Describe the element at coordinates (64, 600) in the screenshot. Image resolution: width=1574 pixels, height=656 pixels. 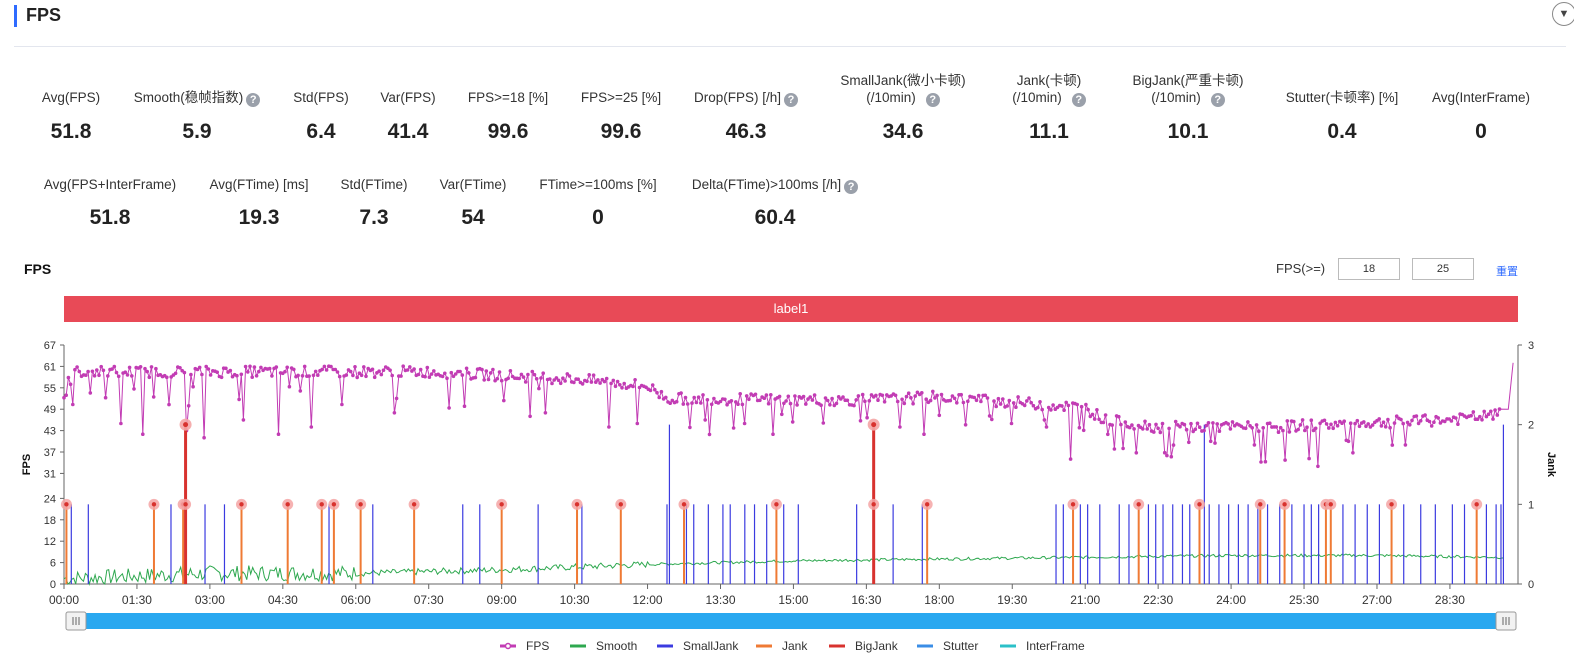
I see `x-tick-label: 00:00` at that location.